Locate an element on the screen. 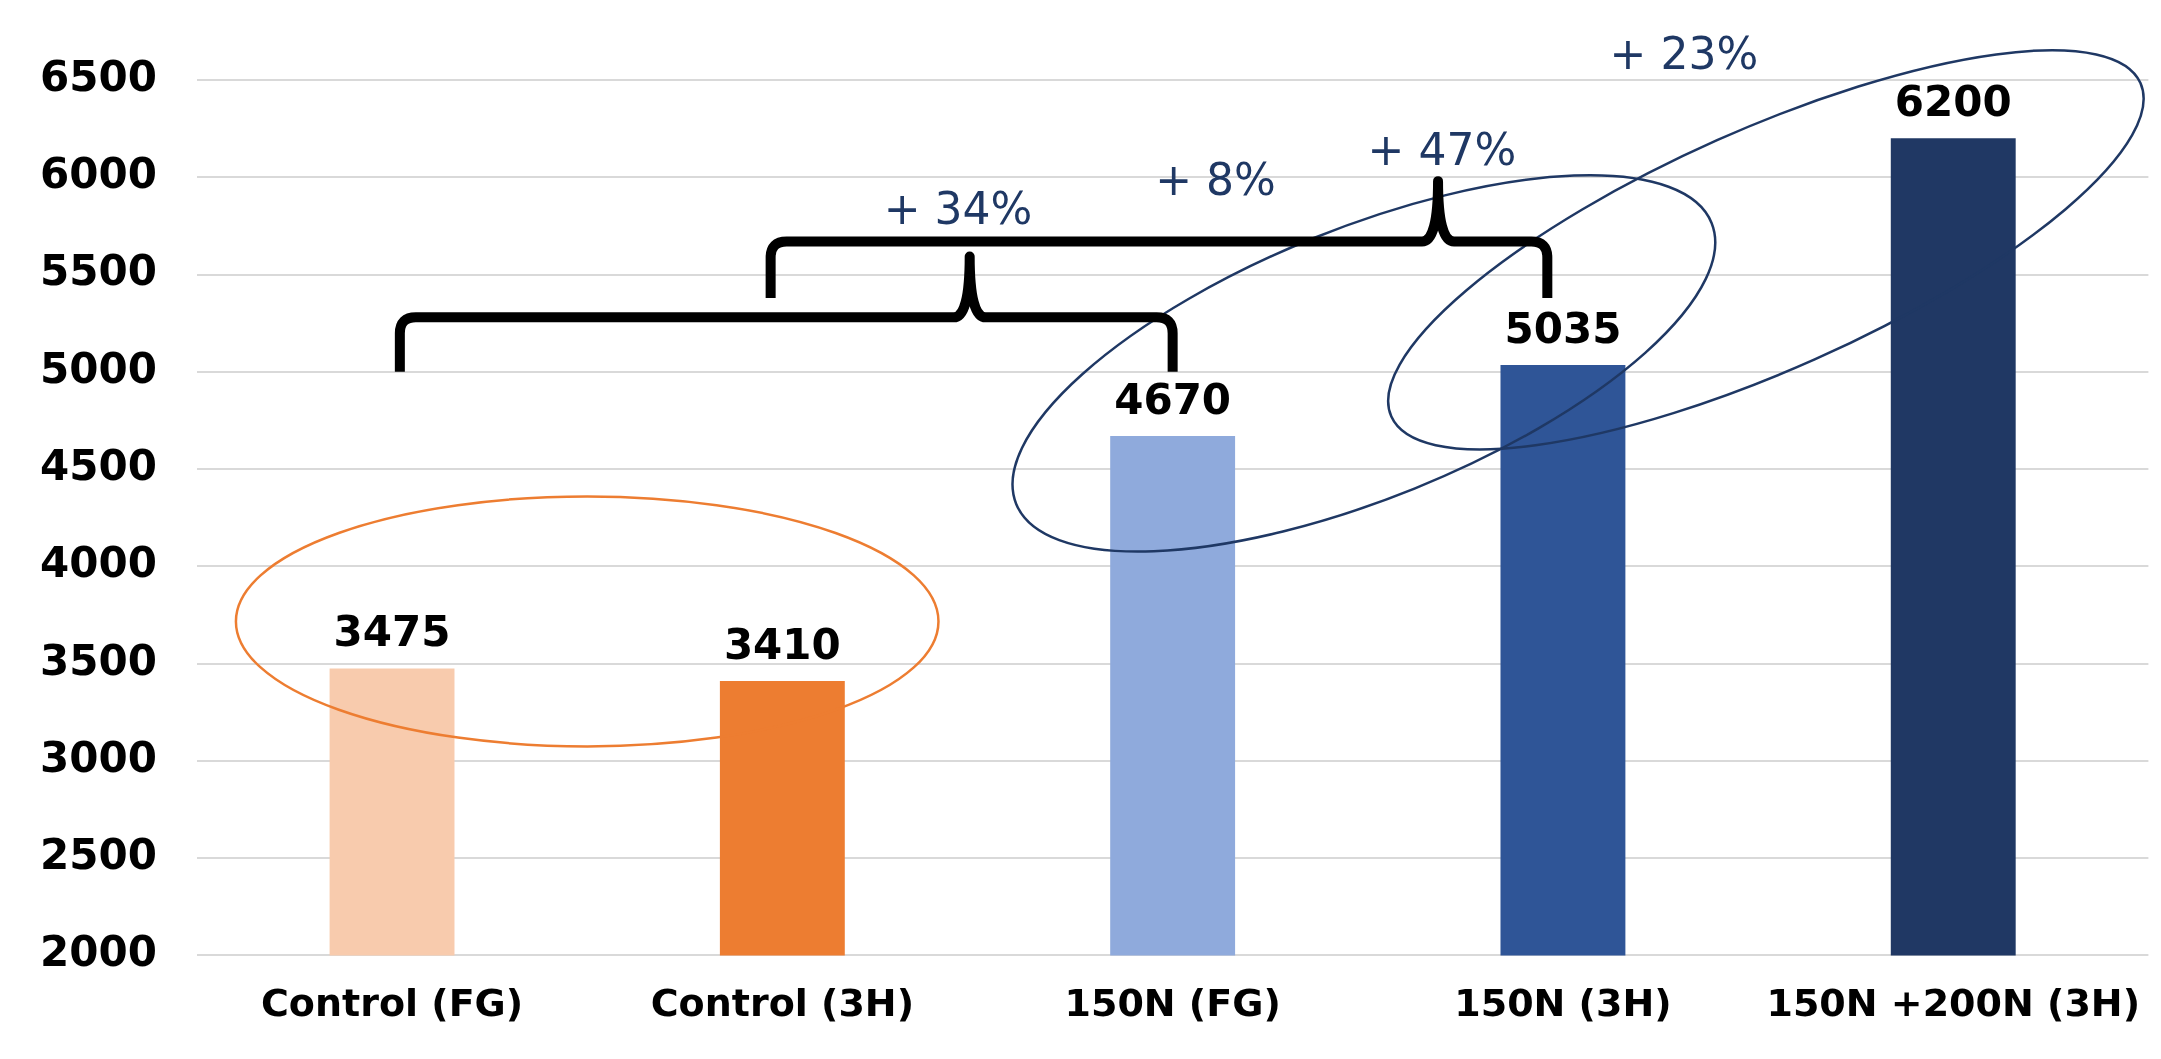  y-tick-label: 6000 is located at coordinates (98, 174).